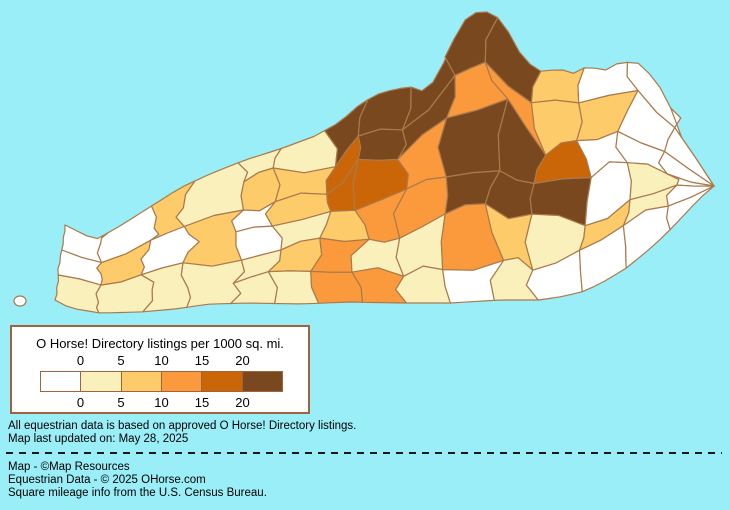 This screenshot has width=730, height=510. I want to click on footer-map-credit: Map - ©Map Resources, so click(69, 467).